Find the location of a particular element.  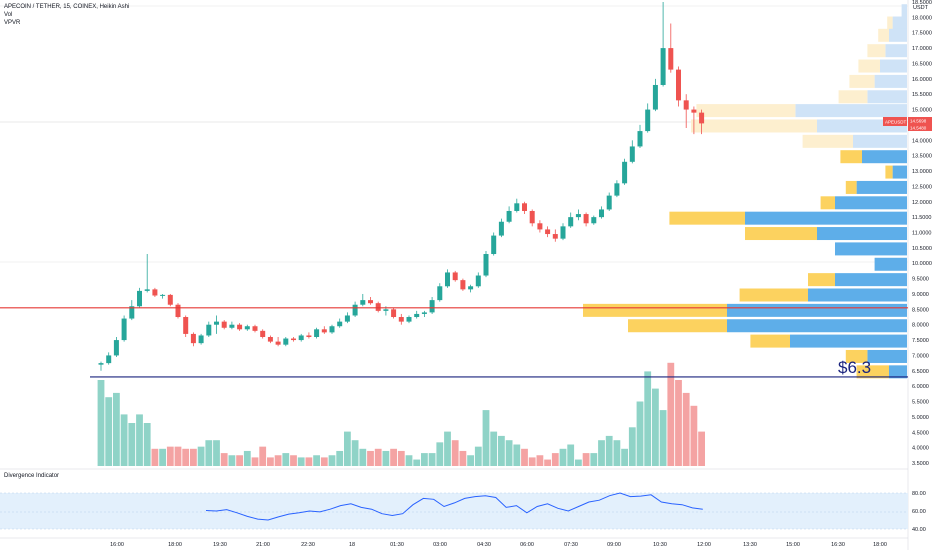

price-tick-label: 13.0000 is located at coordinates (922, 172).